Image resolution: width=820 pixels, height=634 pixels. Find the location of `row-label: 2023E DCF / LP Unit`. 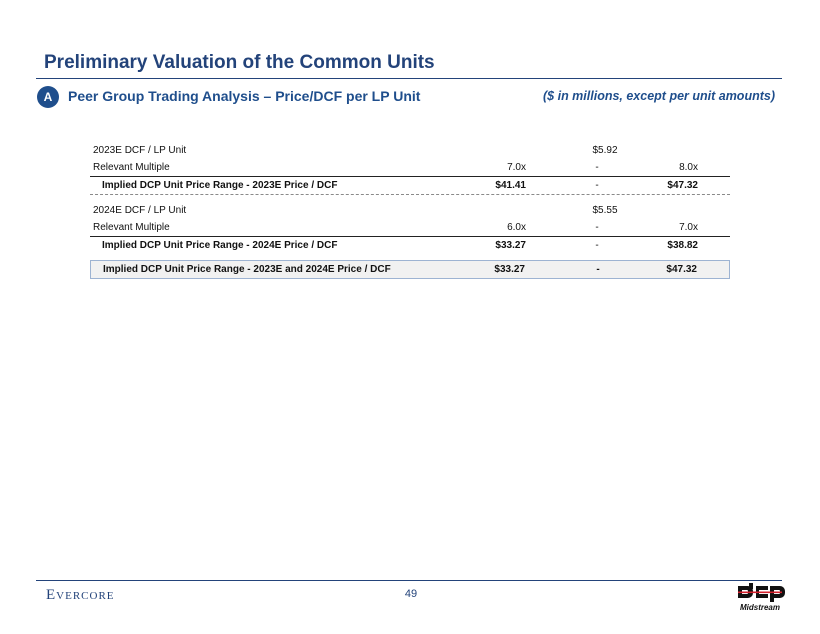

row-label: 2023E DCF / LP Unit is located at coordinates (140, 150).